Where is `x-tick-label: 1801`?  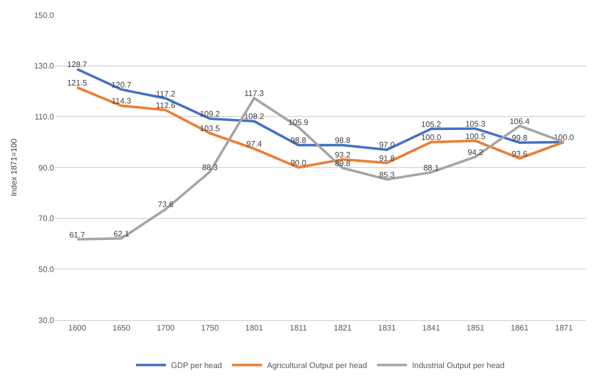 x-tick-label: 1801 is located at coordinates (254, 328).